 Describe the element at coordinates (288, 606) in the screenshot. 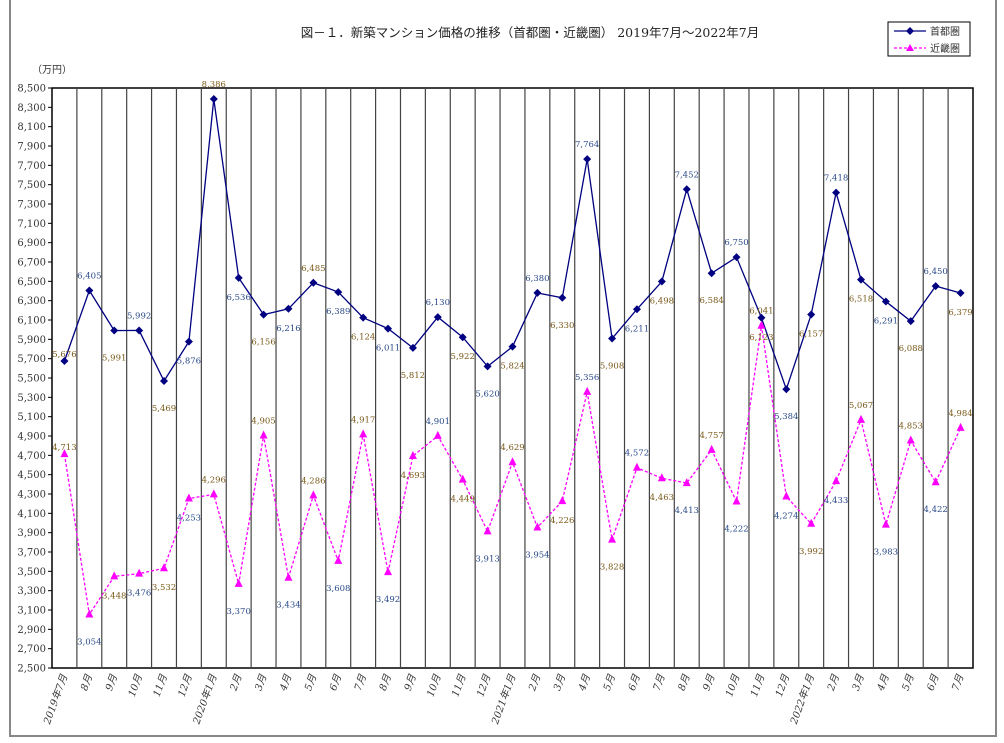

I see `data-label: 3,434` at that location.